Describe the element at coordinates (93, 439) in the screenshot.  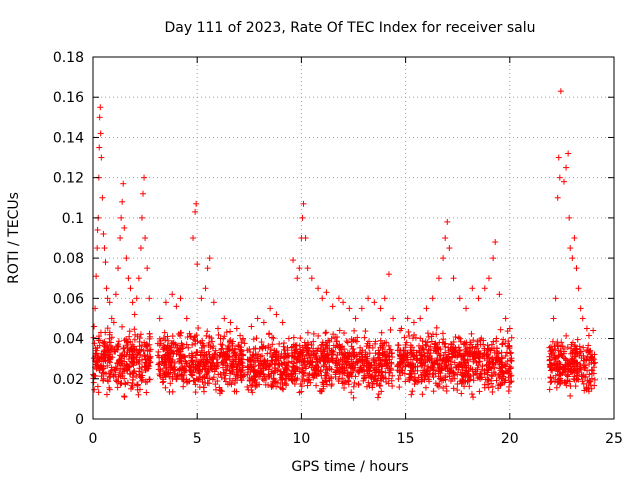
I see `x-tick-label: 0` at that location.